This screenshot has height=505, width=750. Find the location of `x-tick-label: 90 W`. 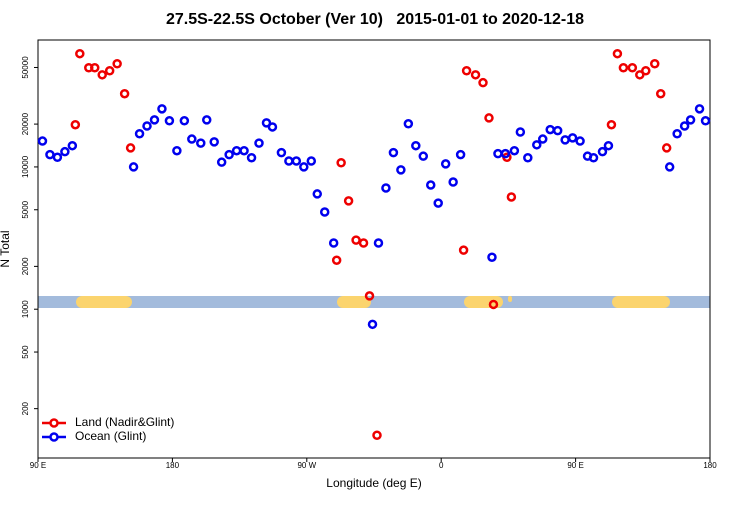

x-tick-label: 90 W is located at coordinates (306, 465).